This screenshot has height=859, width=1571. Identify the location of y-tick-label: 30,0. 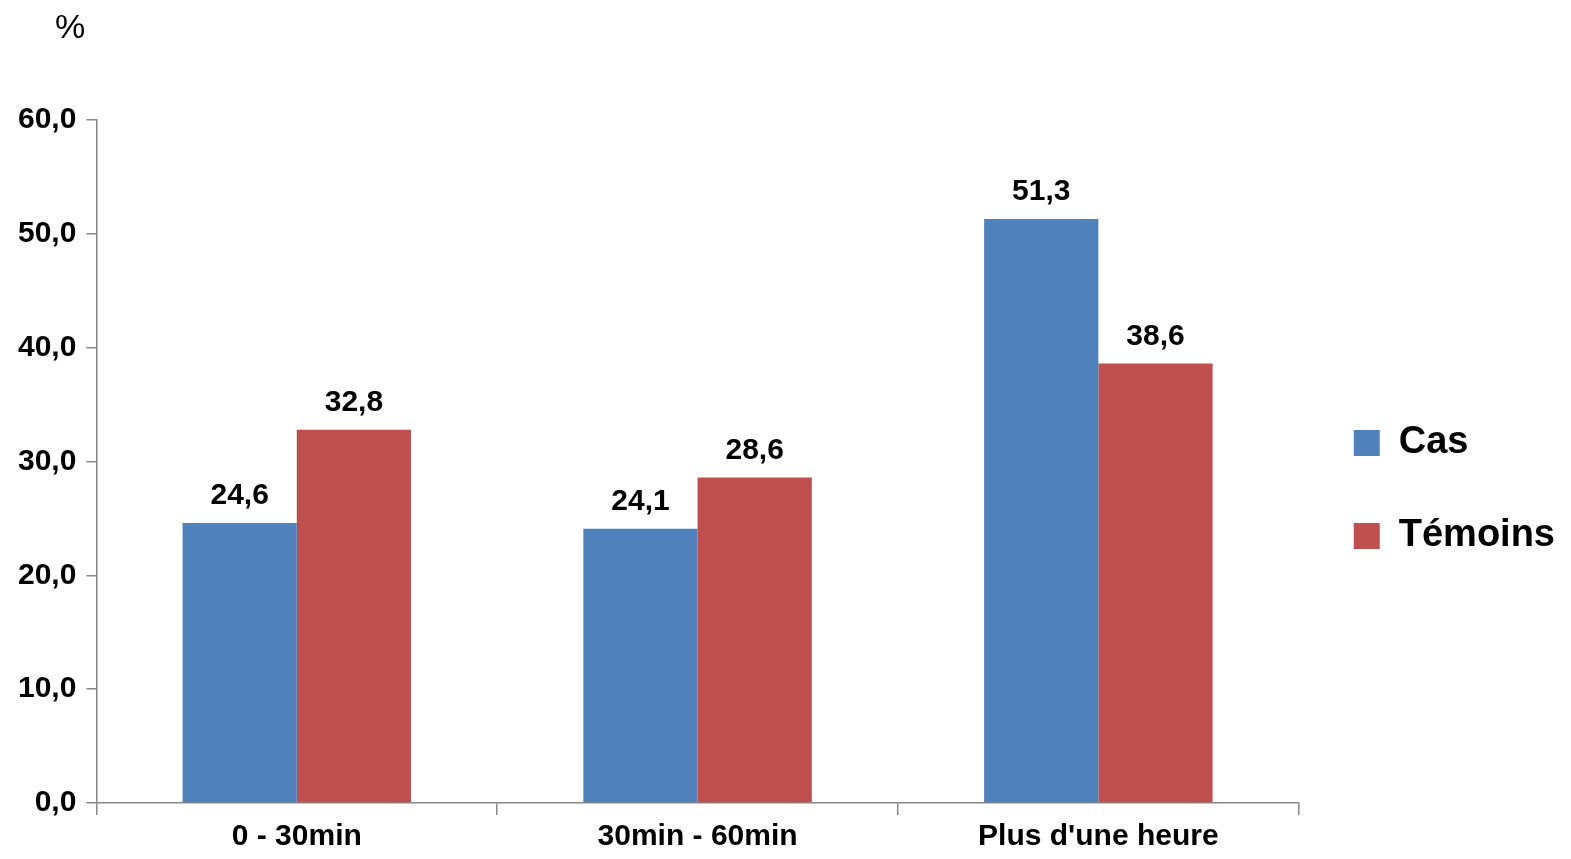
(47, 459).